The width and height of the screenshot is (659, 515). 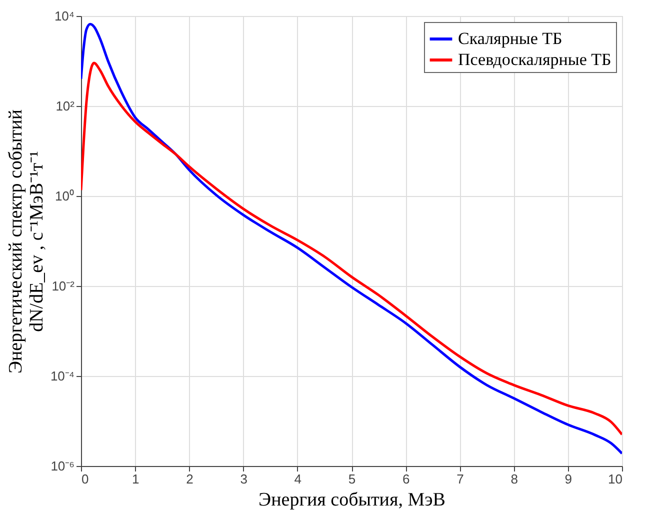 What do you see at coordinates (535, 59) in the screenshot?
I see `legend-label: Псевдоскалярные ТБ` at bounding box center [535, 59].